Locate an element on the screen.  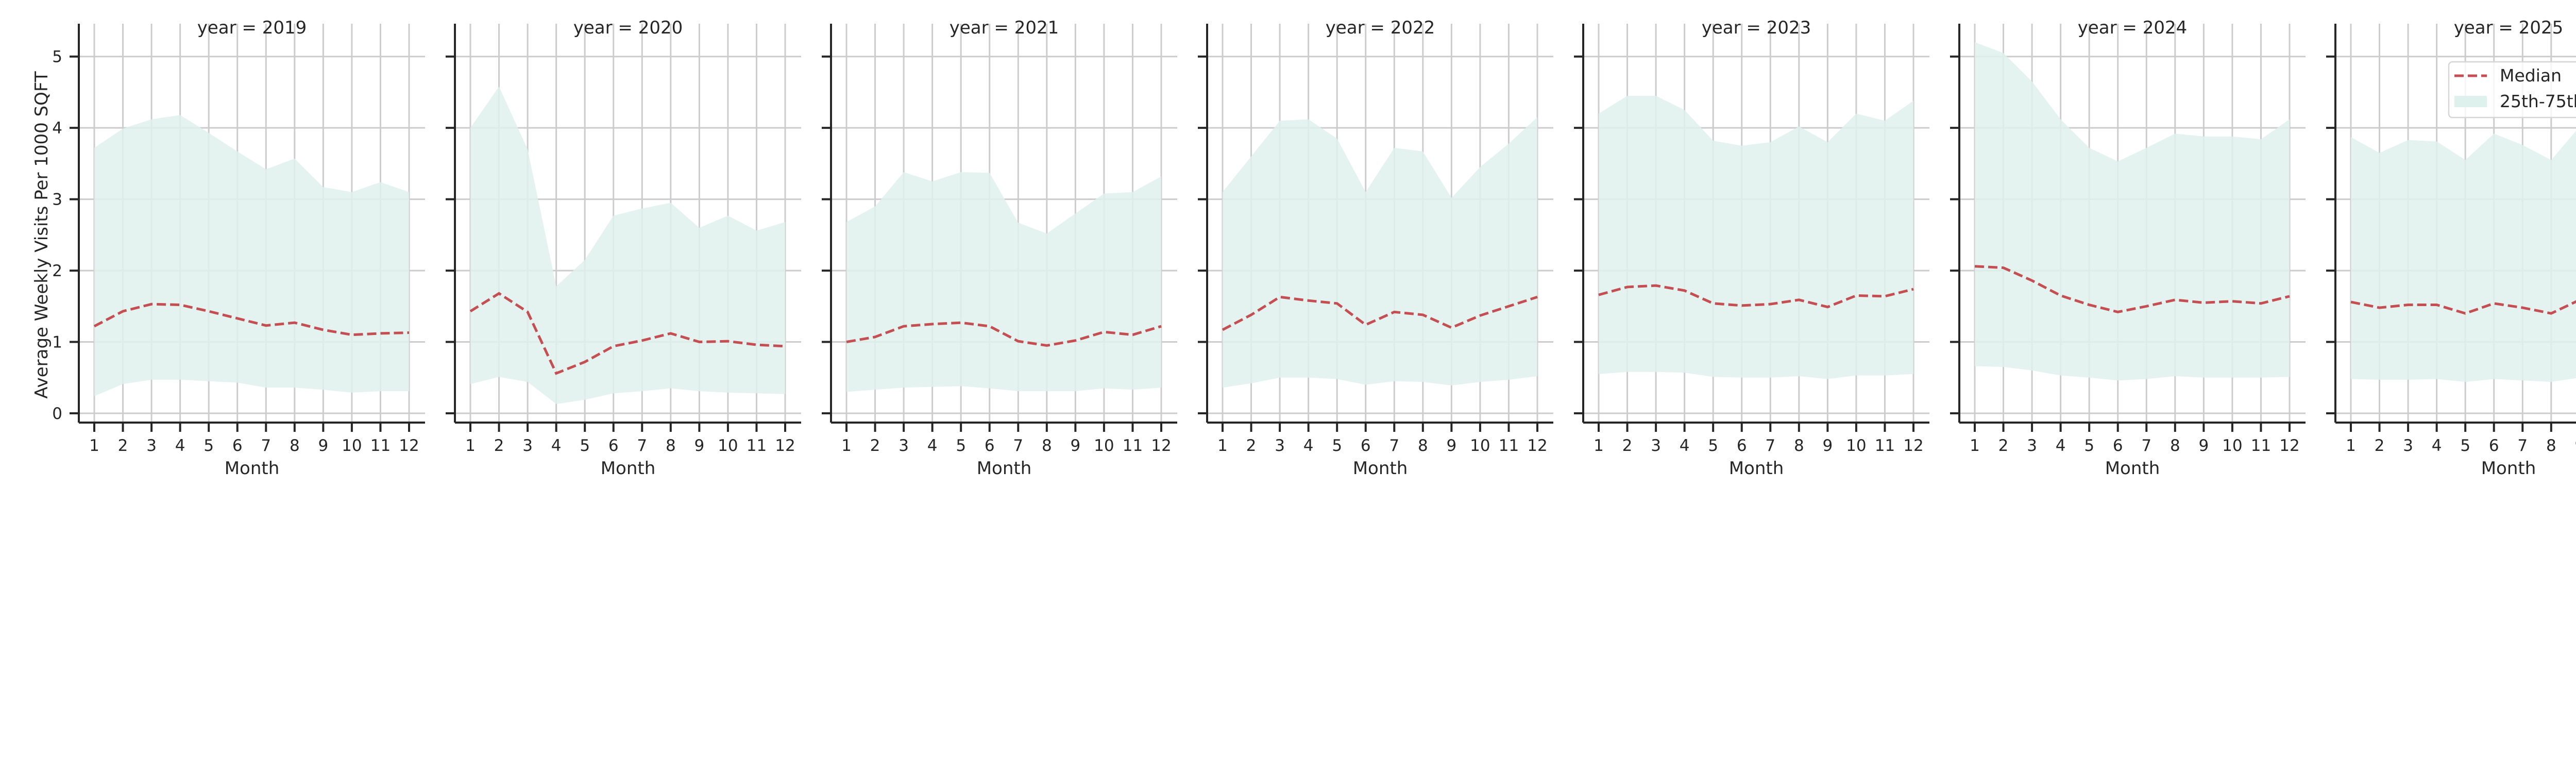
panel-title: year = 2023 is located at coordinates (1756, 28).